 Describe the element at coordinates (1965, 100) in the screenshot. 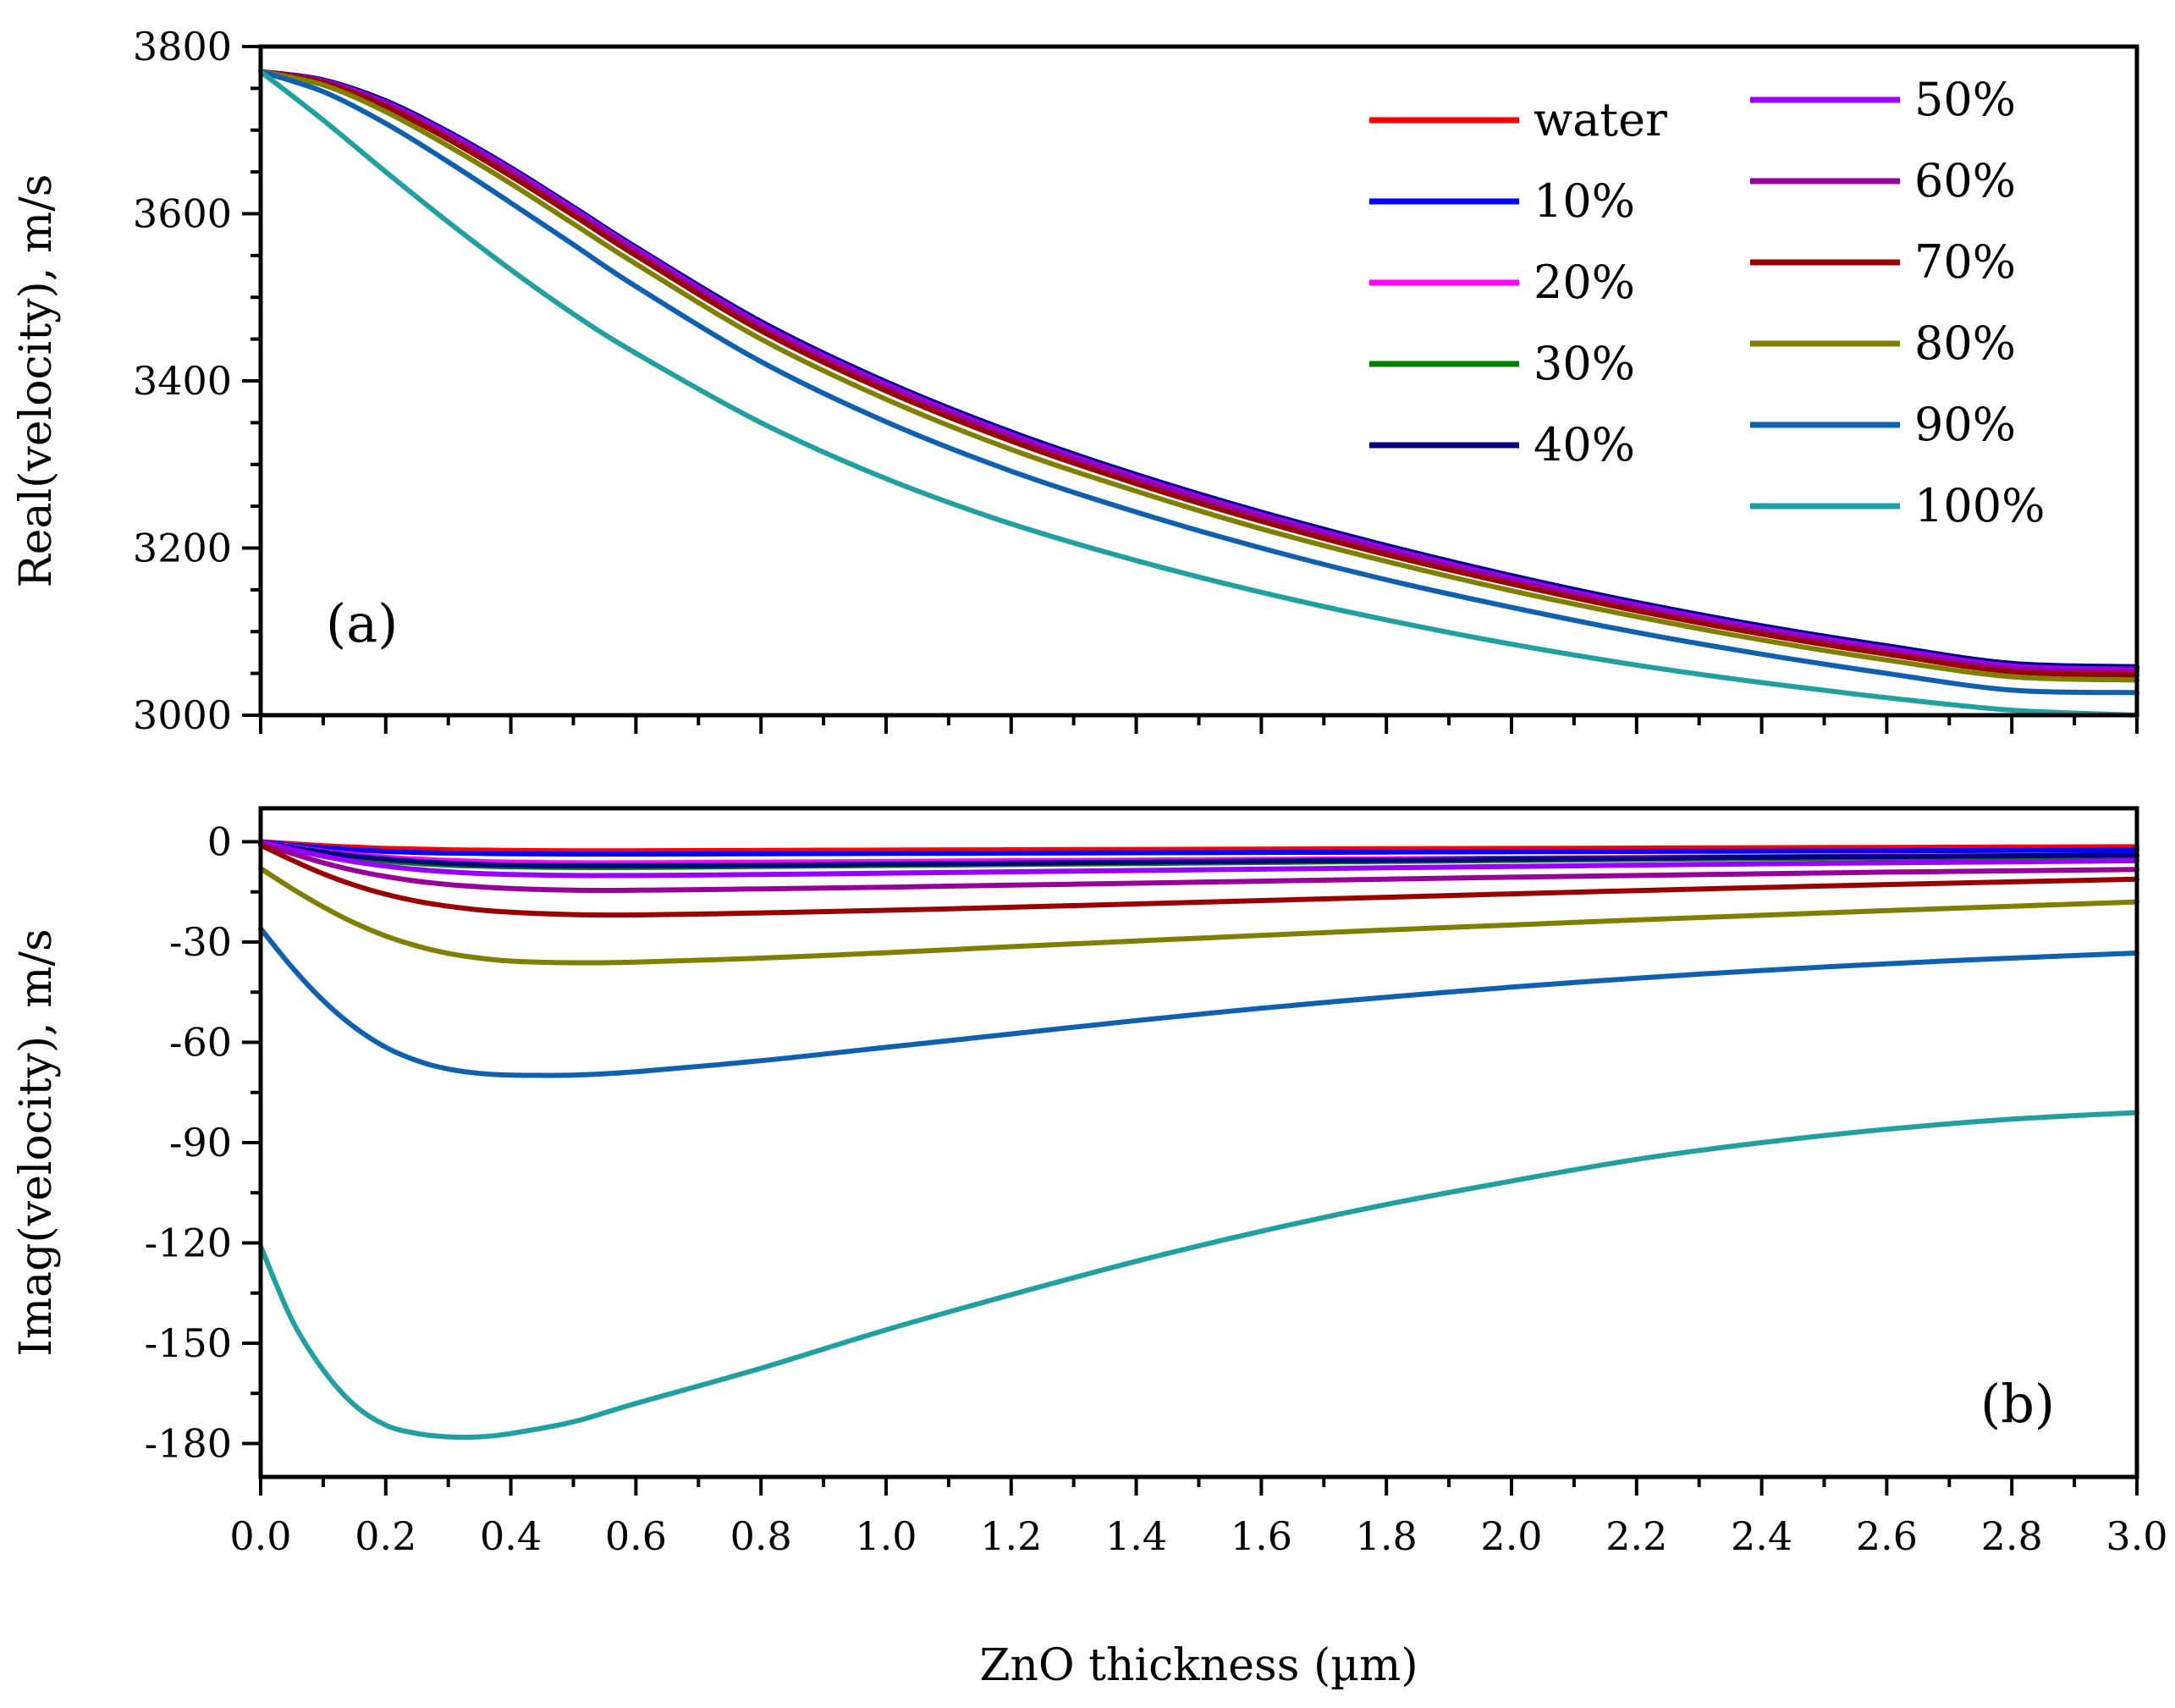

I see `legend-label: 50%` at that location.